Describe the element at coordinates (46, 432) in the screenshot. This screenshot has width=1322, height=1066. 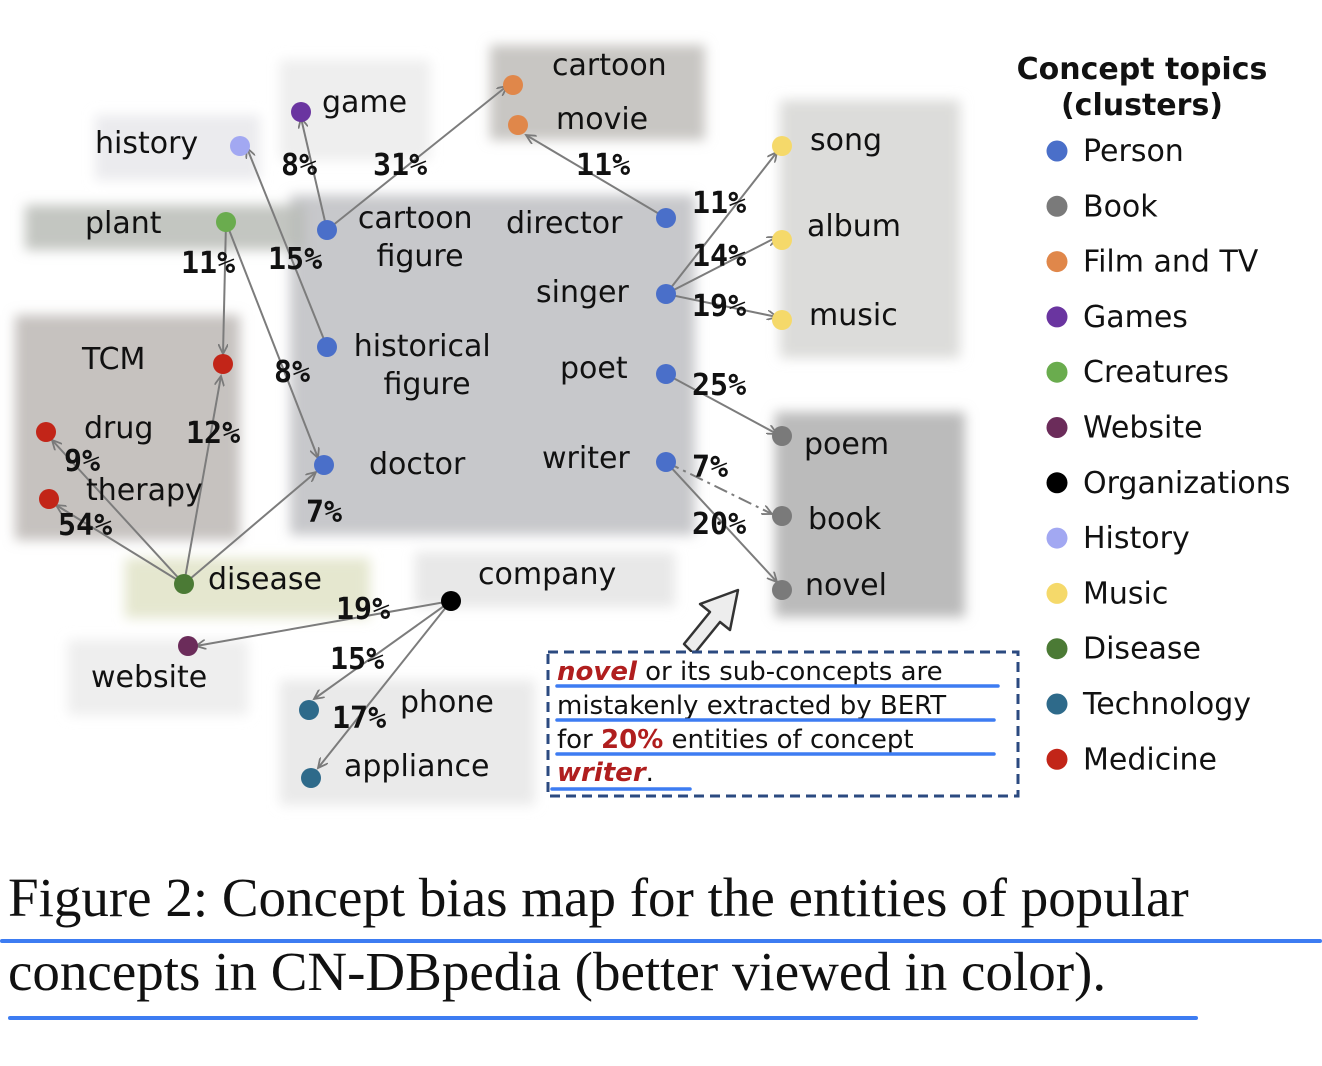
I see `node-dot-drug` at that location.